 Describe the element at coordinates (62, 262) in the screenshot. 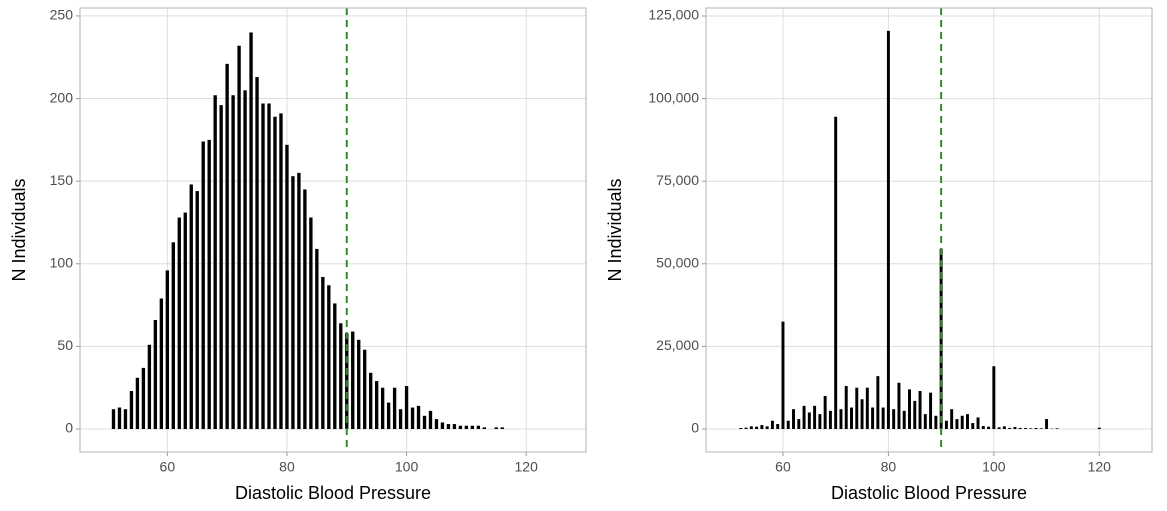

I see `y-tick-label: 100` at that location.